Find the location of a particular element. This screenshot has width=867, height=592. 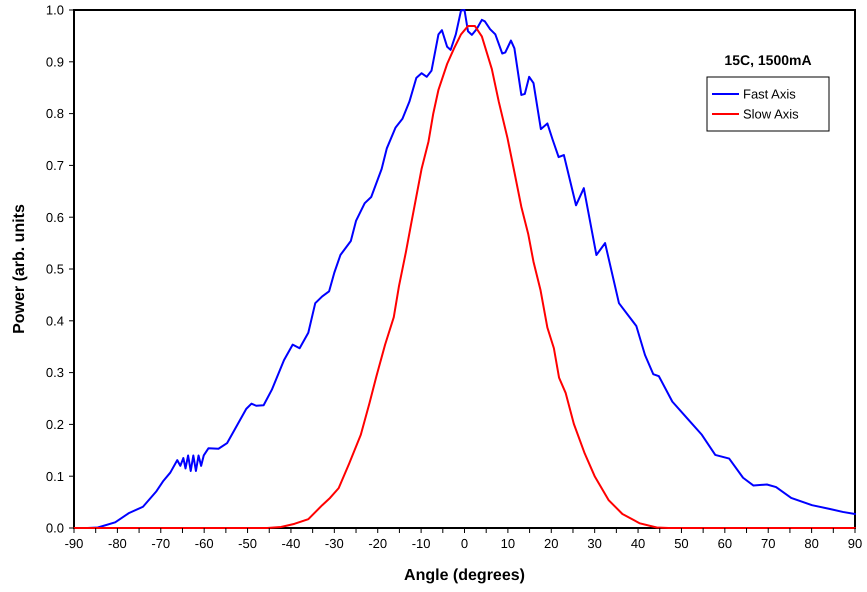

y-tick-label: 0.2 is located at coordinates (55, 424).